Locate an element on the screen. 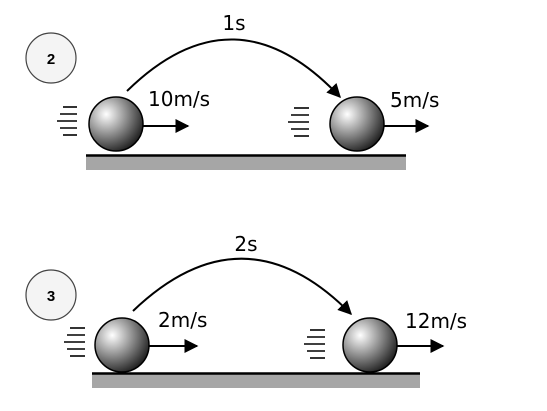  scenario-number: 3 is located at coordinates (51, 296).